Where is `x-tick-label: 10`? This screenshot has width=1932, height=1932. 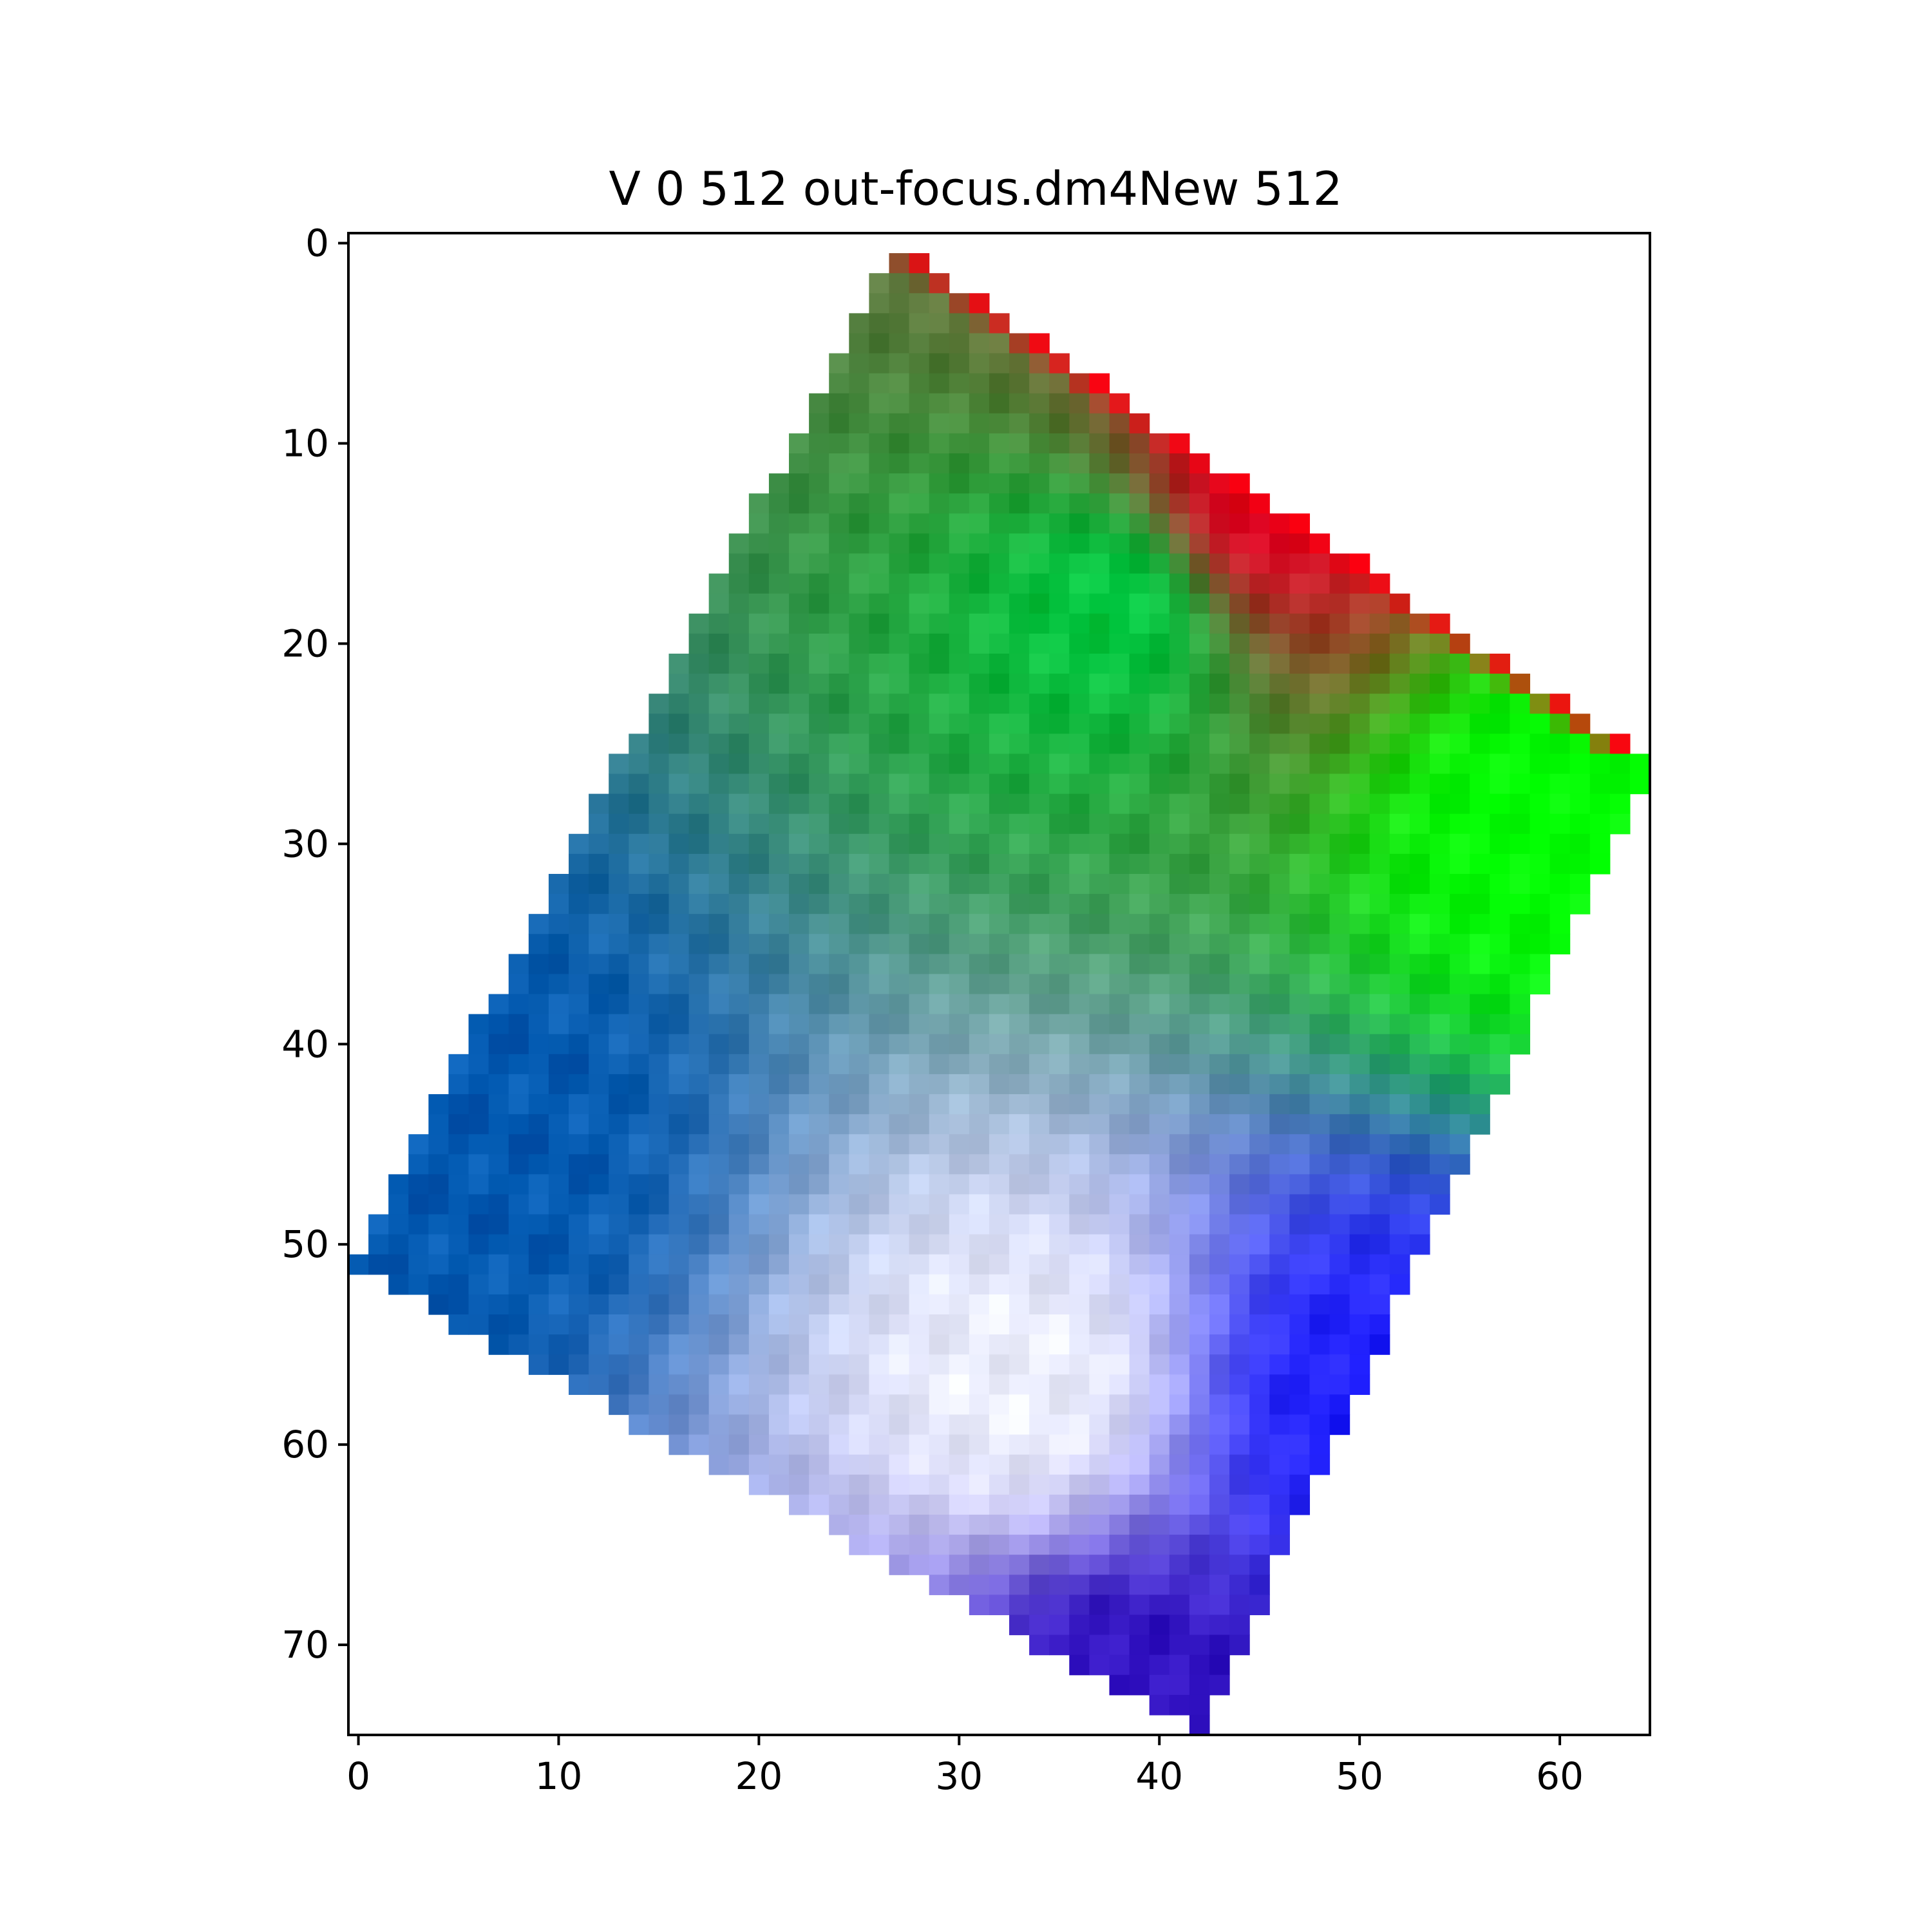
x-tick-label: 10 is located at coordinates (559, 1776).